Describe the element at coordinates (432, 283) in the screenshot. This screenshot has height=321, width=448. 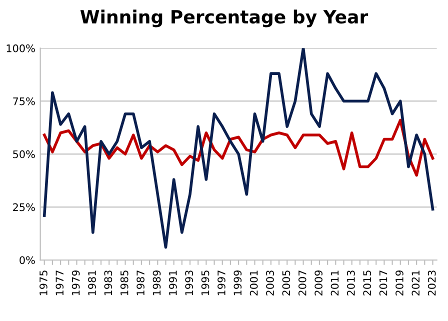
I see `x-tick-label: 2023` at that location.